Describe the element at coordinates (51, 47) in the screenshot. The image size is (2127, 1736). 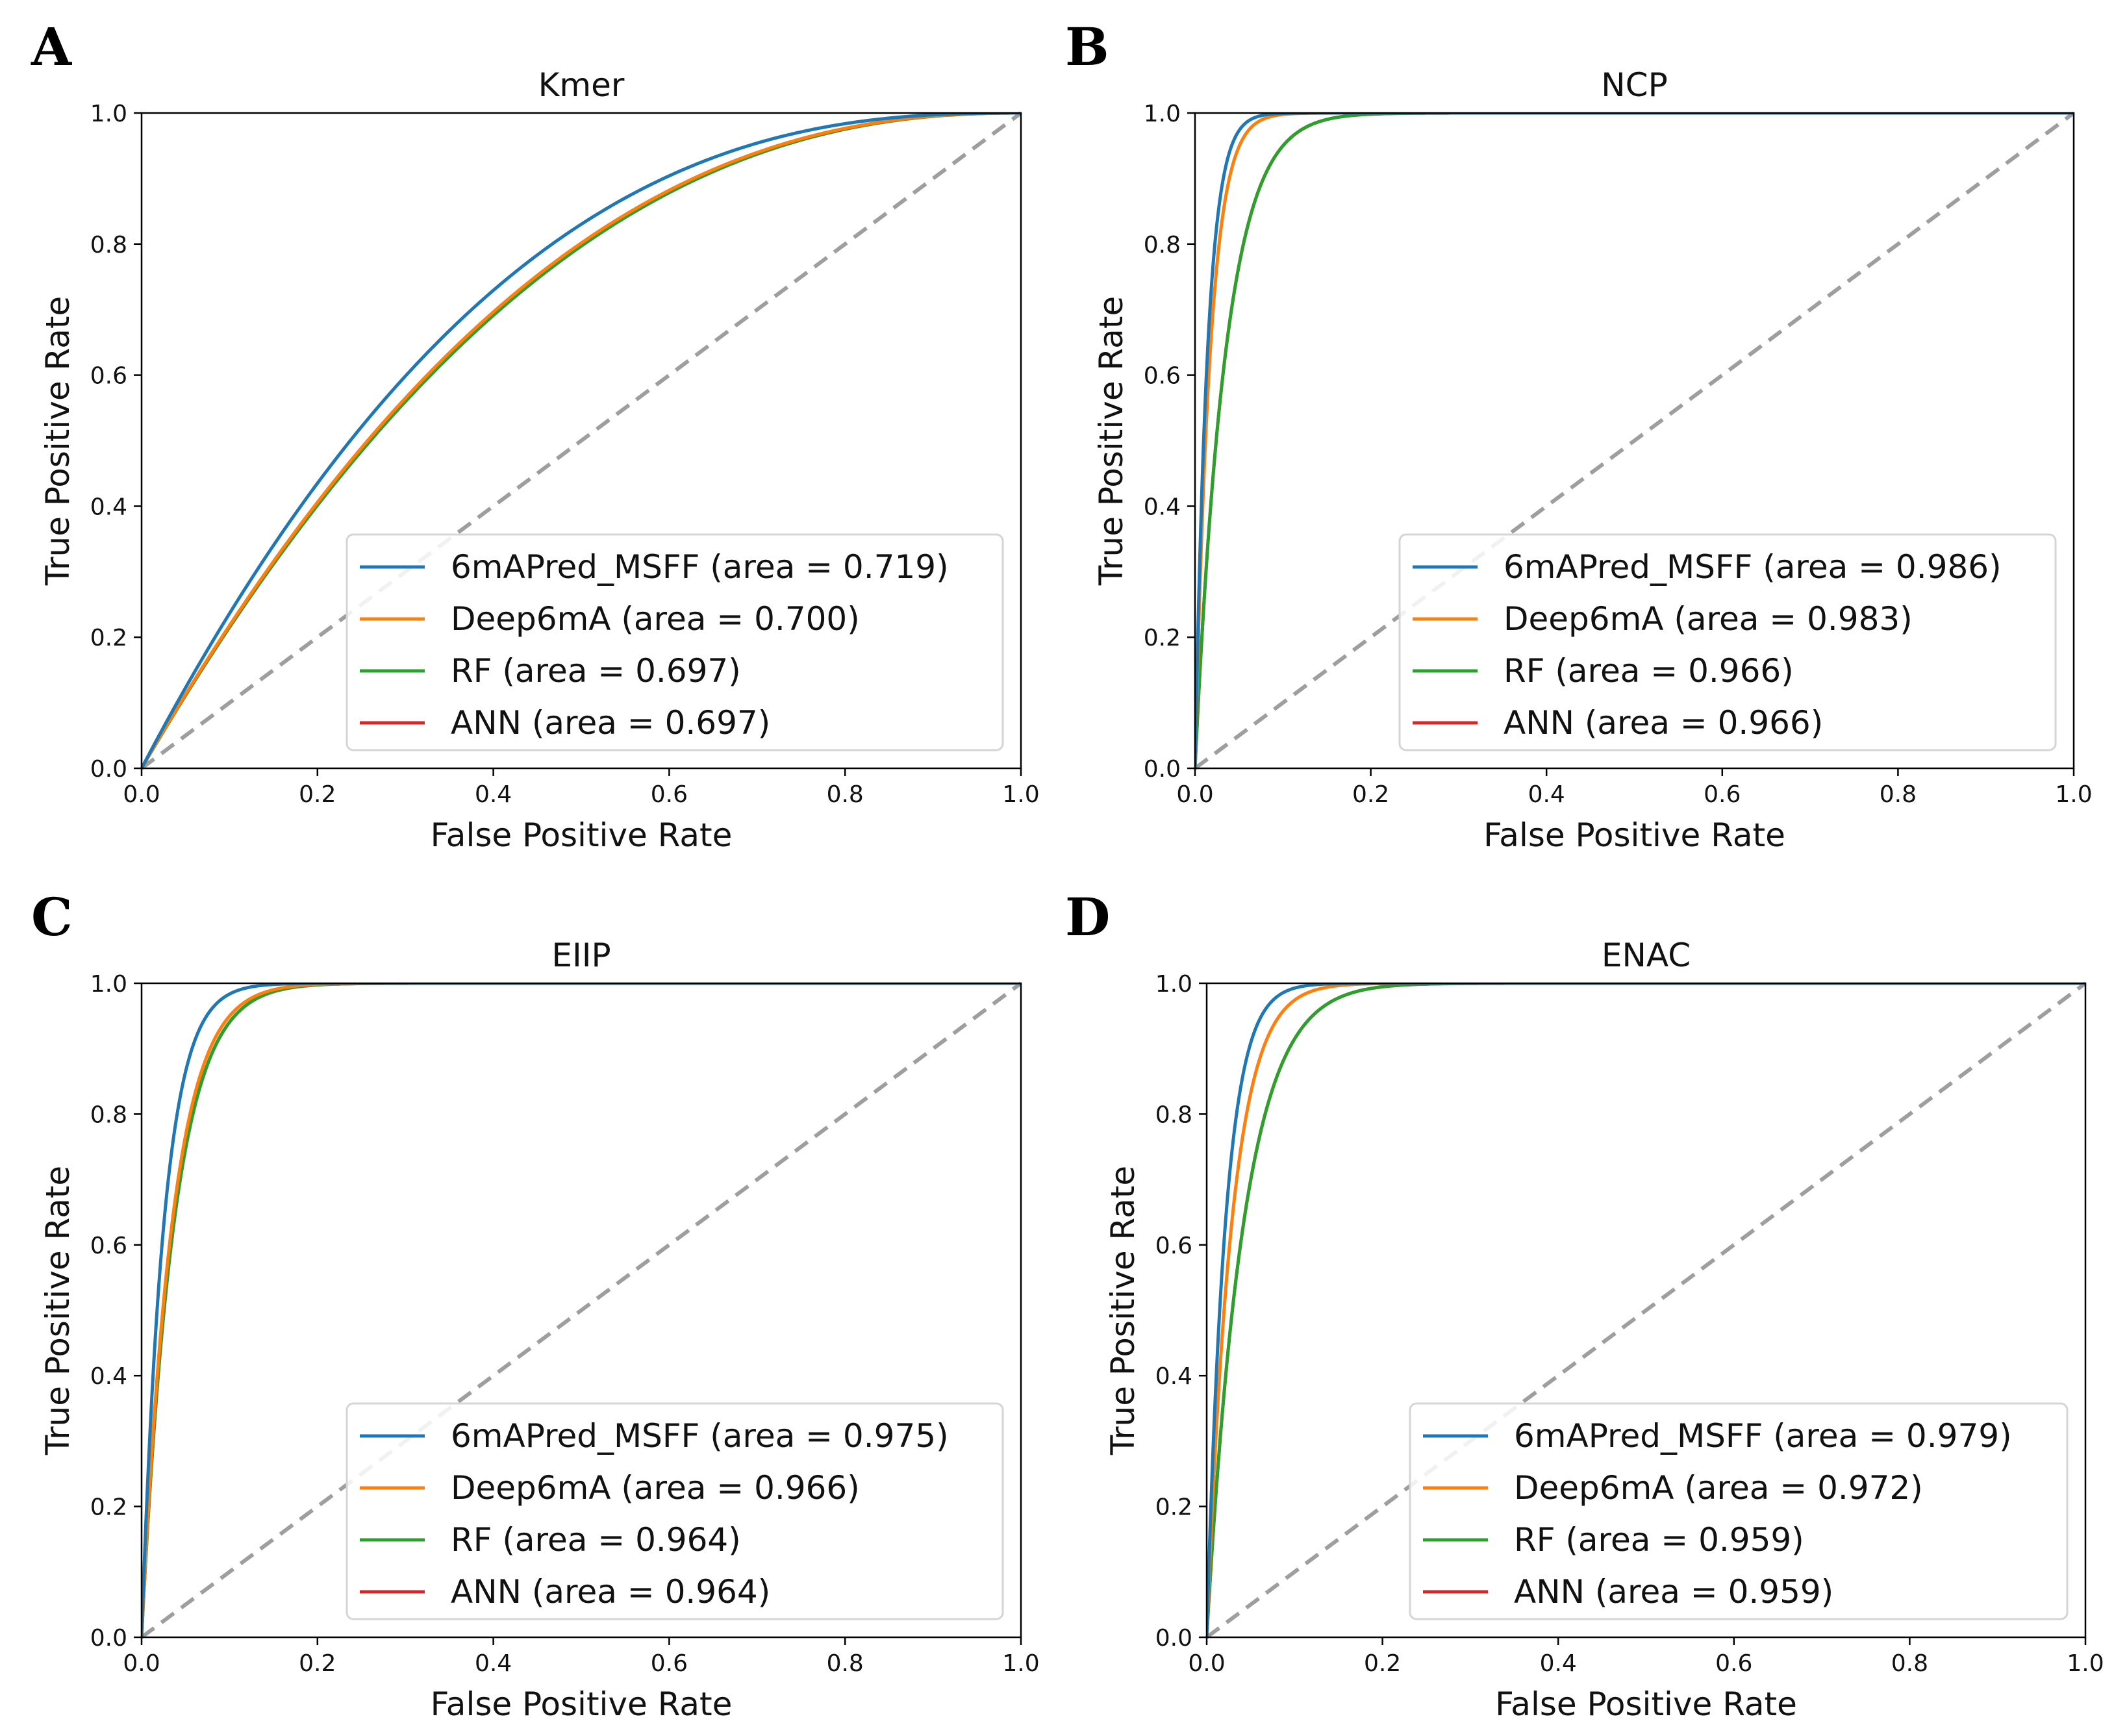
I see `panel-letter: A` at that location.